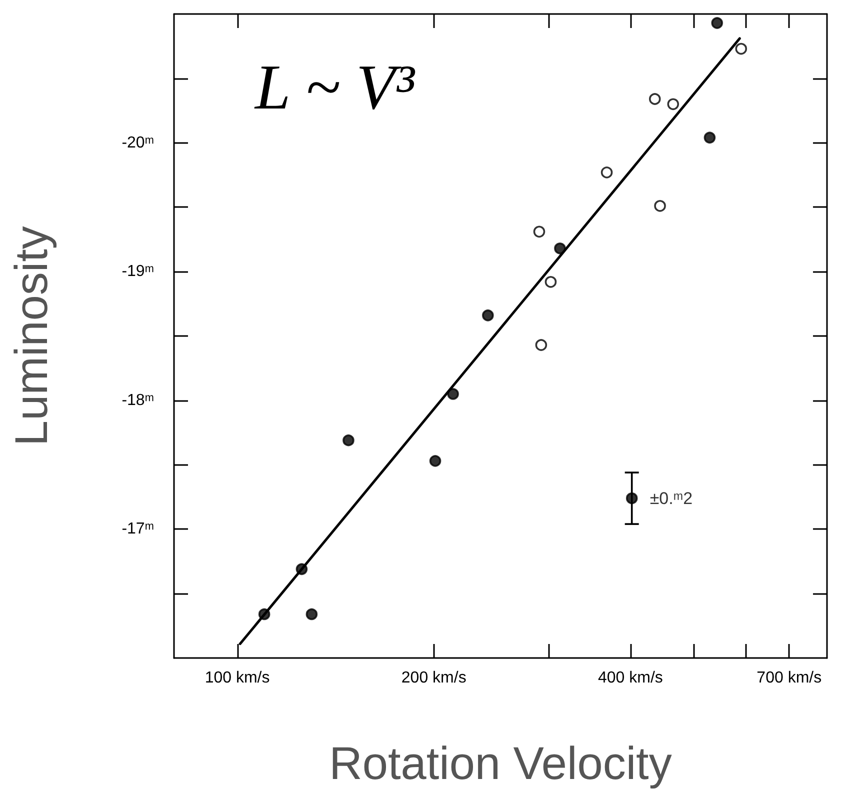  What do you see at coordinates (138, 529) in the screenshot?
I see `y-tick-label: -17ᵐ` at bounding box center [138, 529].